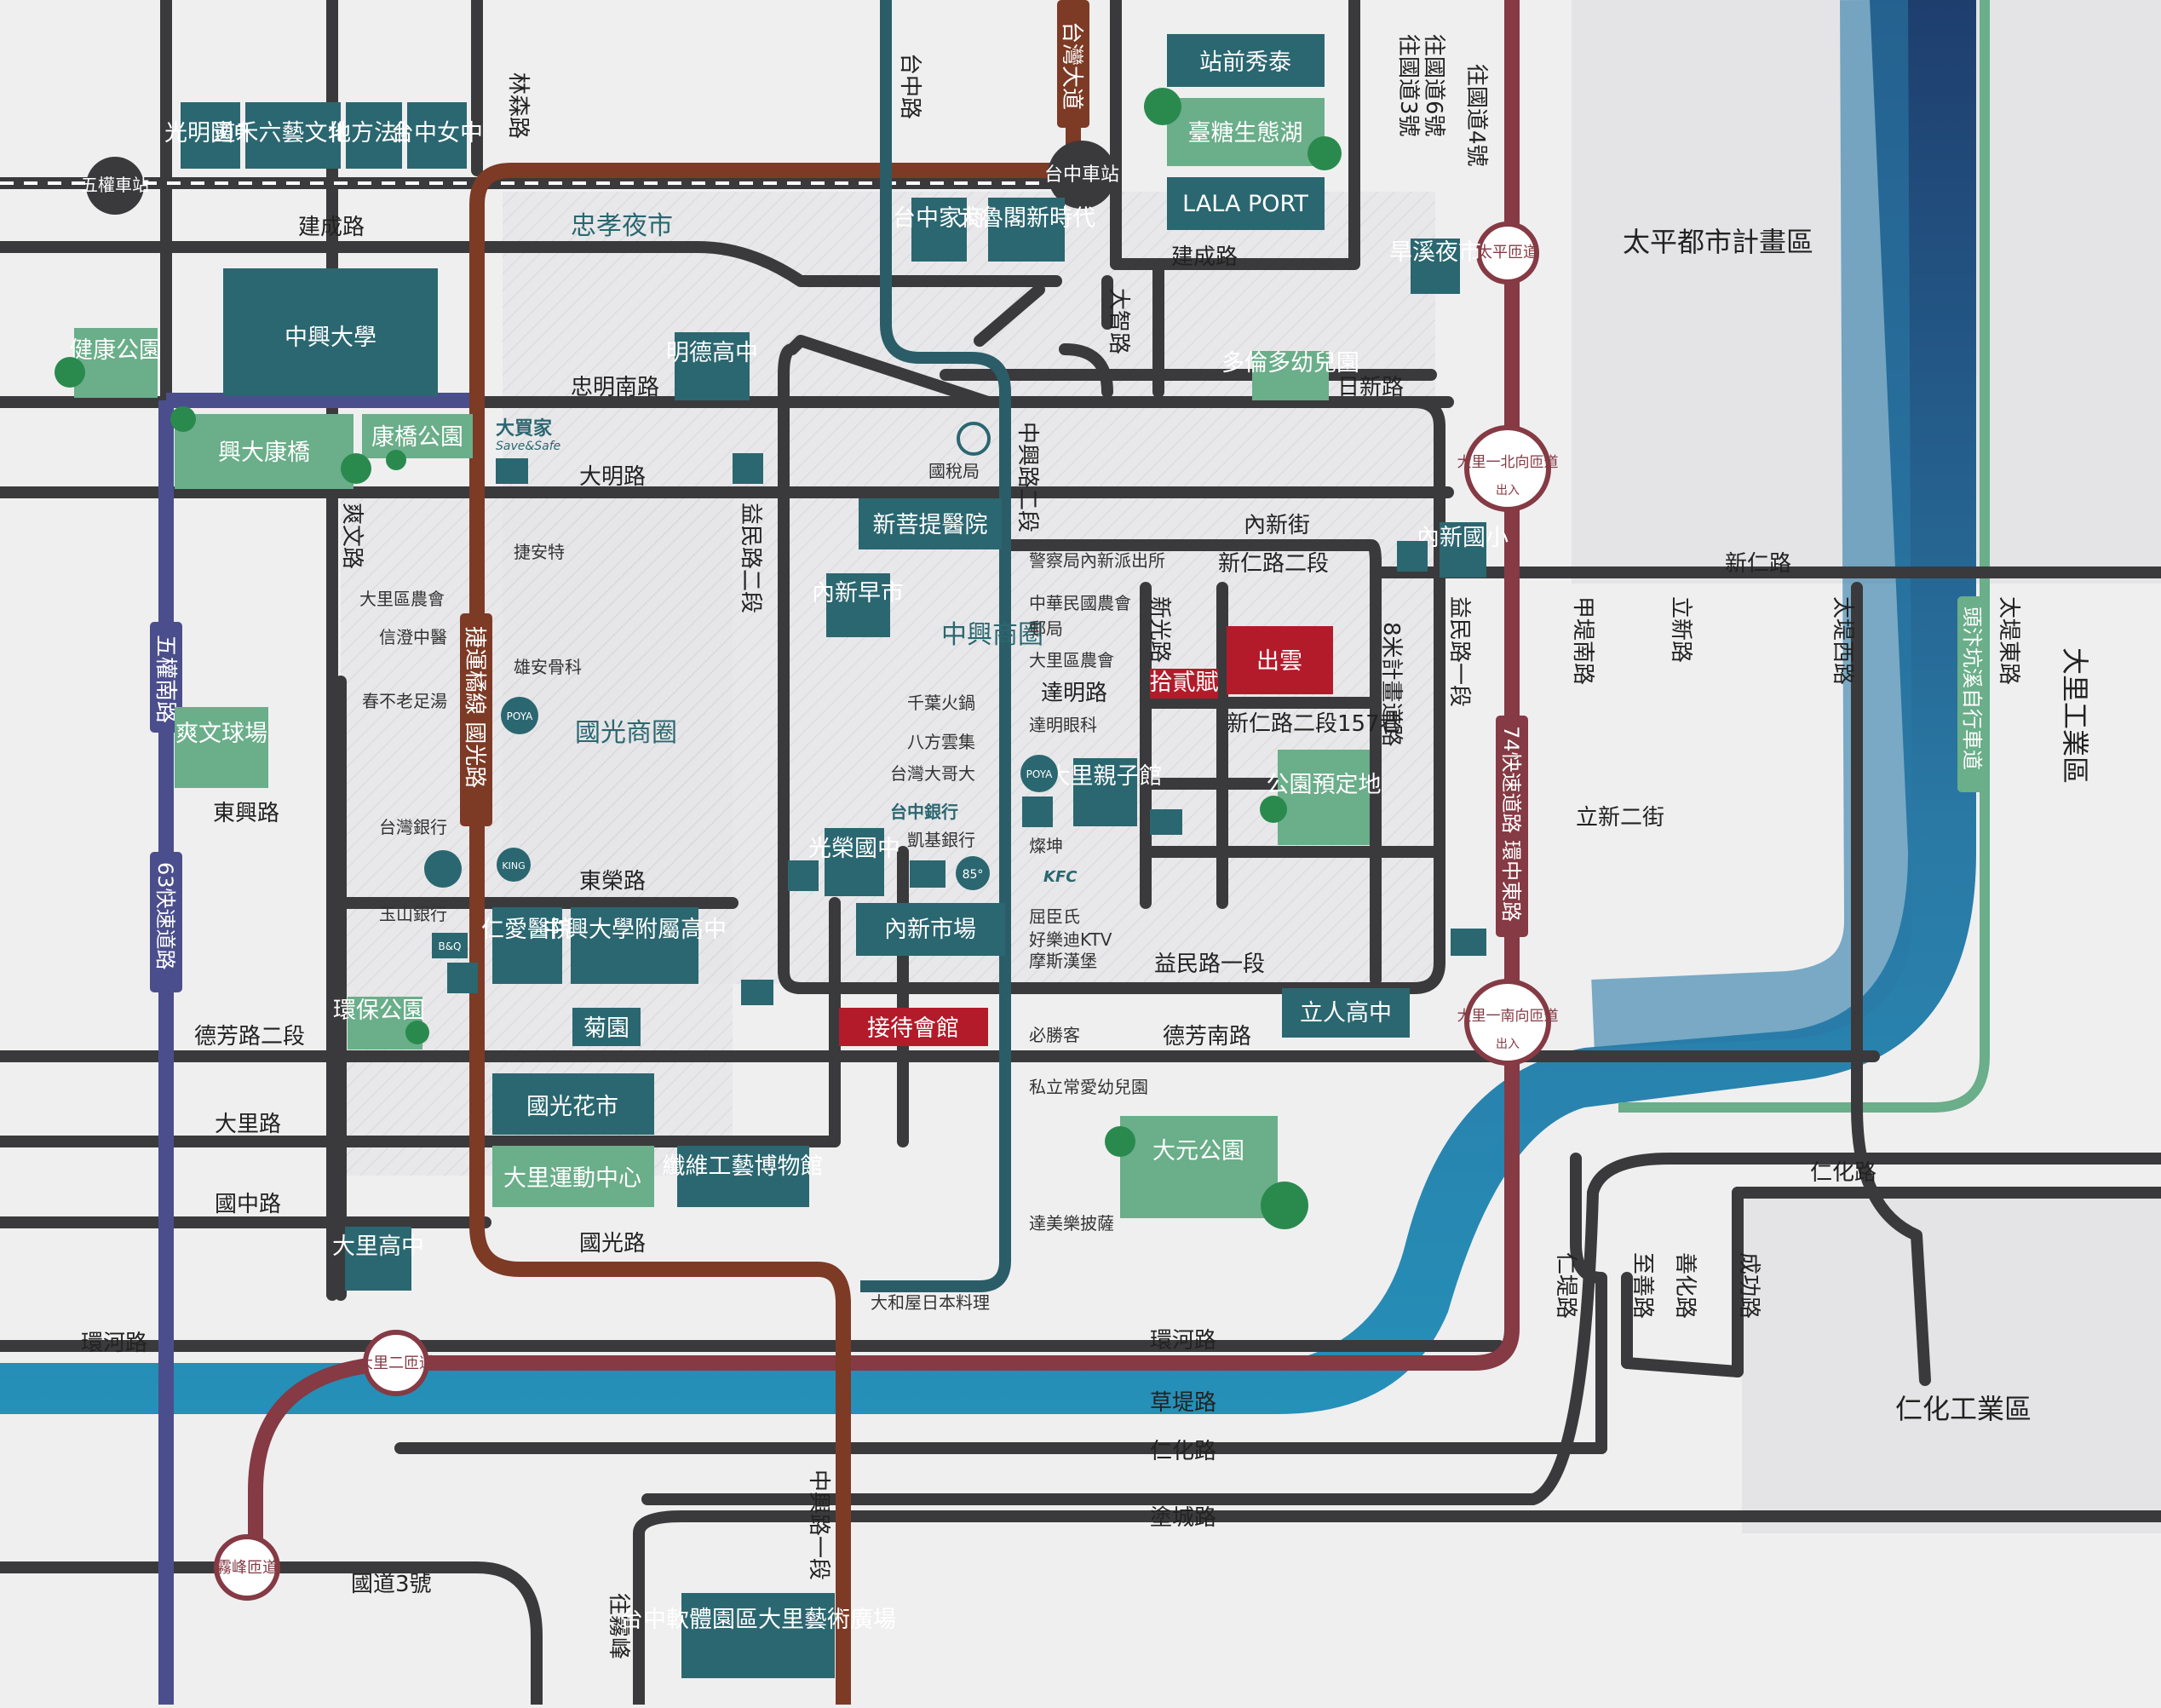 The image size is (2161, 1708). What do you see at coordinates (1459, 651) in the screenshot?
I see `label-yimin1v: 益民路一段` at bounding box center [1459, 651].